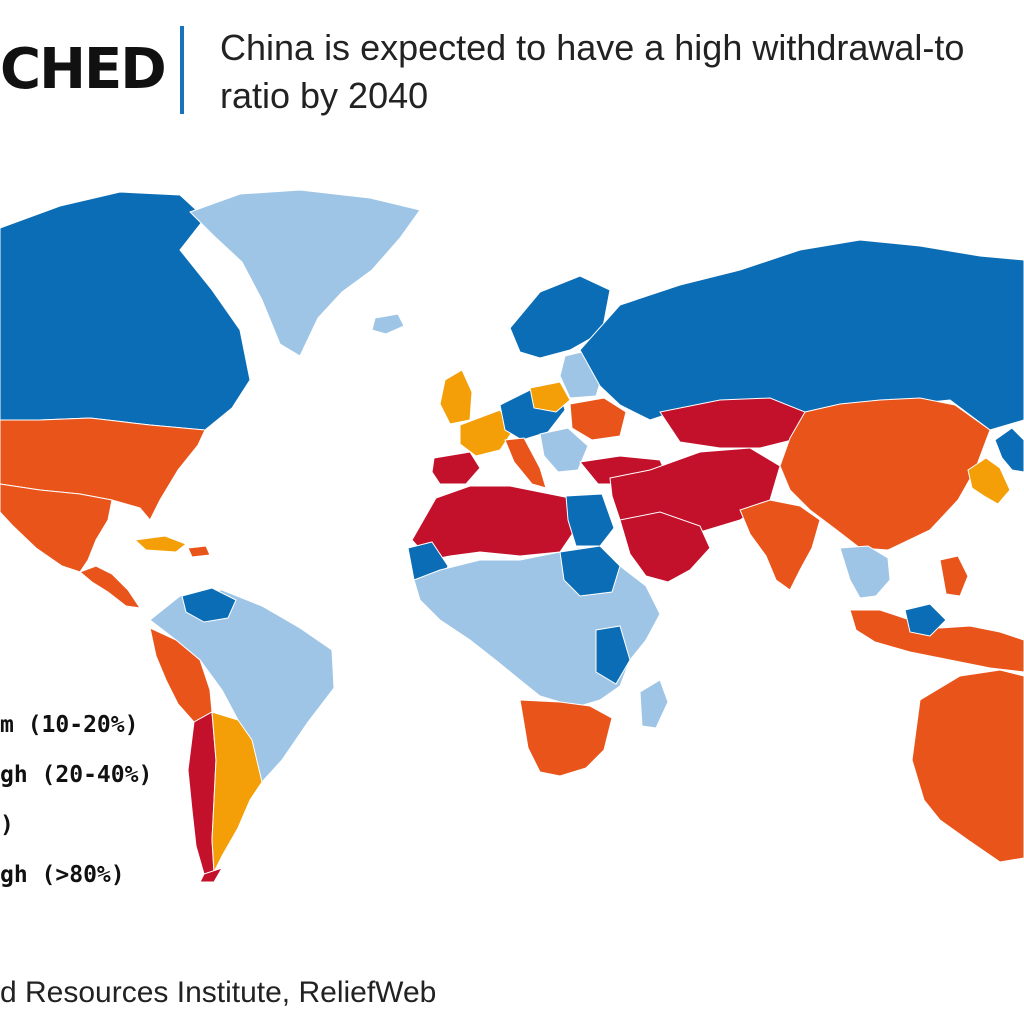 The height and width of the screenshot is (1024, 1024). I want to click on brand-logo-text: CHED, so click(83, 69).